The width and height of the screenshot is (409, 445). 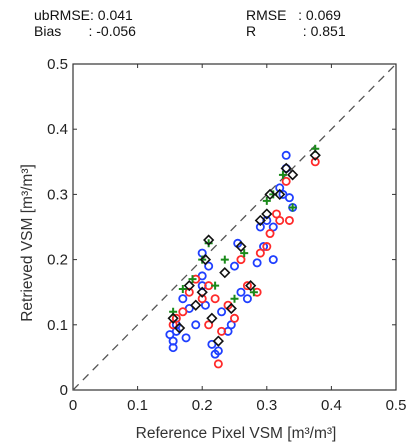 What do you see at coordinates (85, 31) in the screenshot?
I see `stat-bias: Bias : -0.056` at bounding box center [85, 31].